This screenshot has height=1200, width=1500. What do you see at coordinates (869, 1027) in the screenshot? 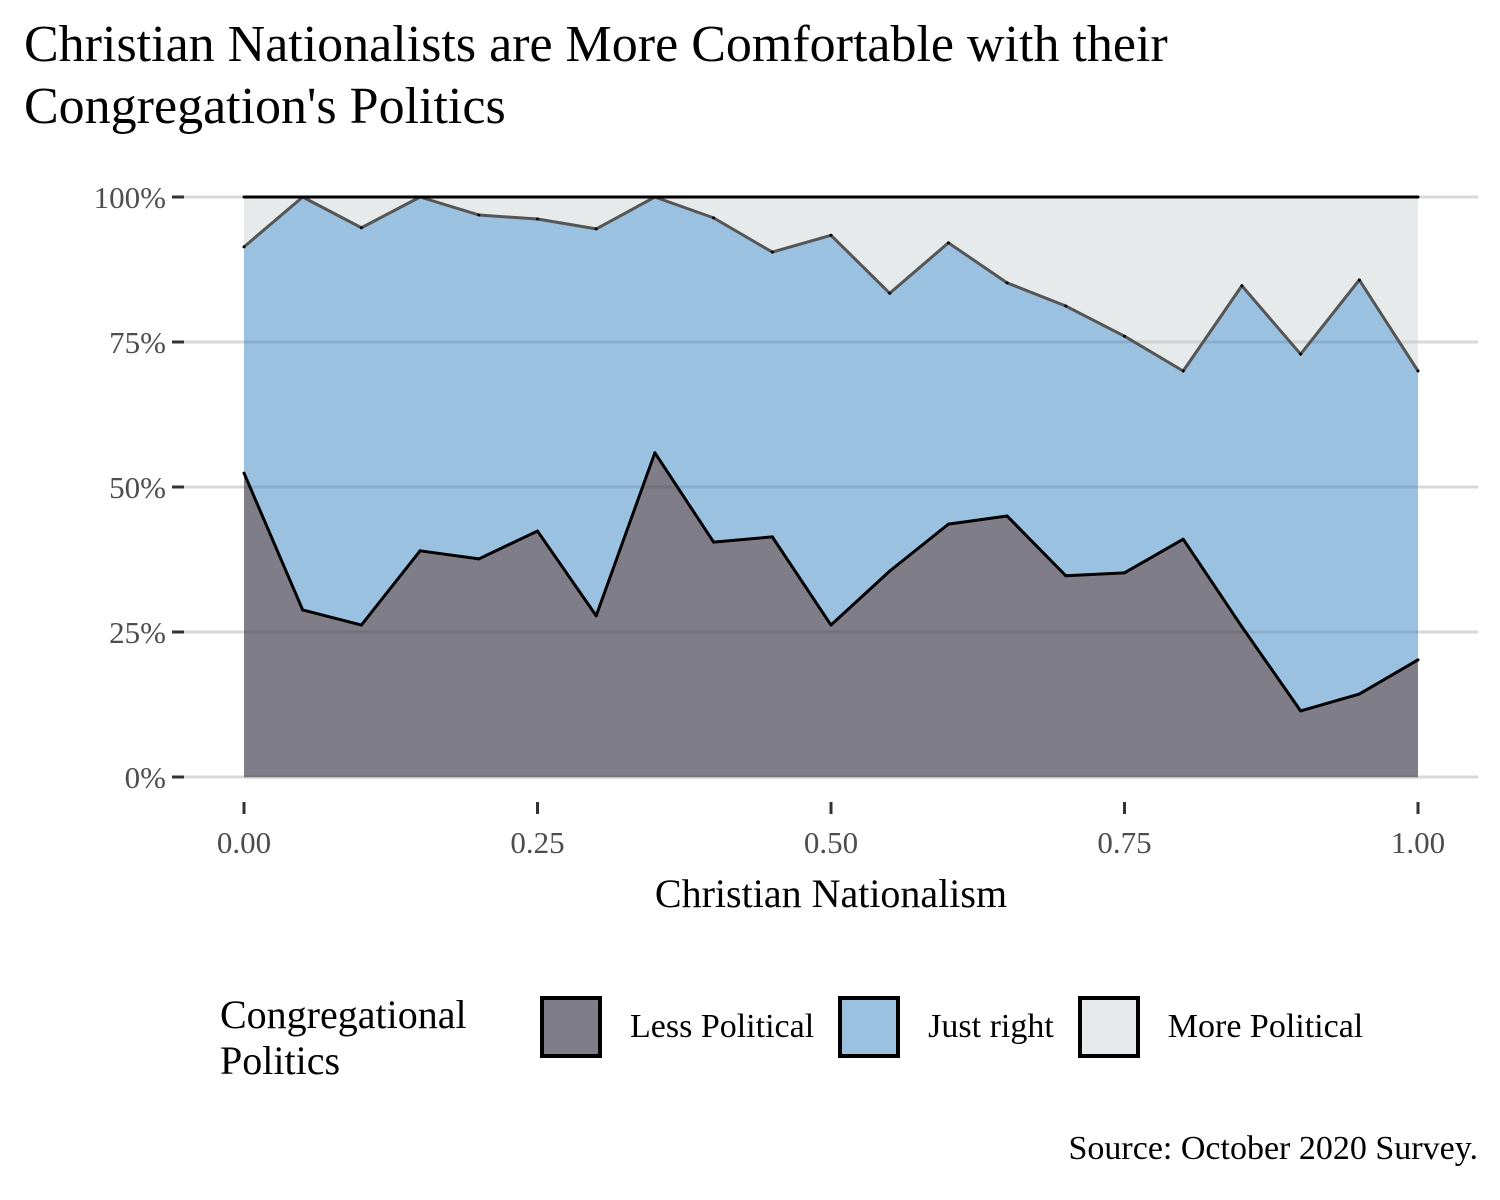
I see `legend-key-just-right` at bounding box center [869, 1027].